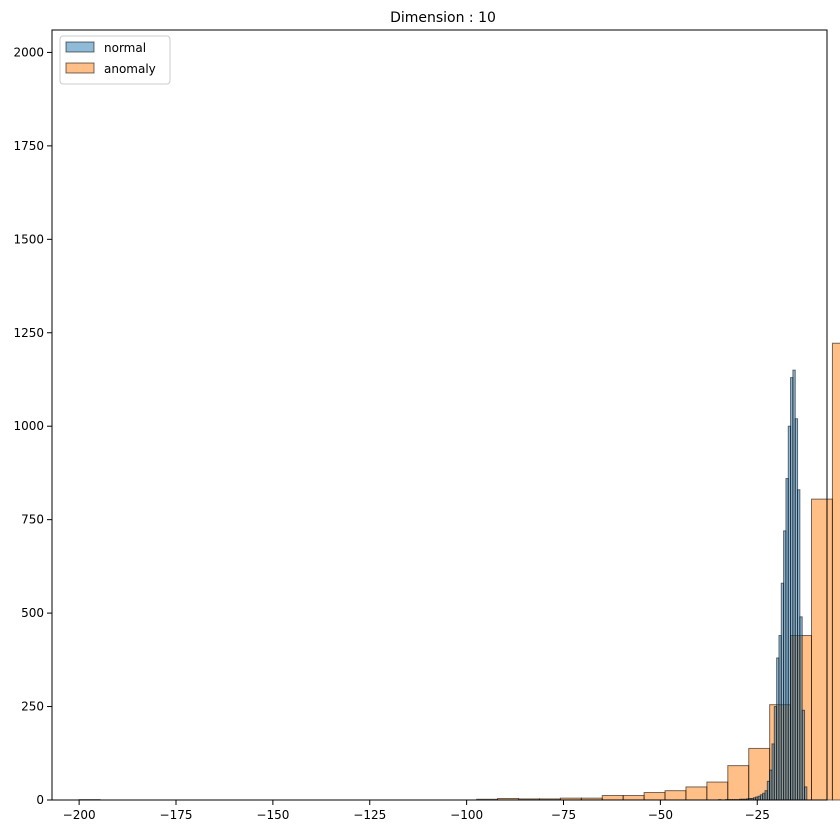 This screenshot has height=834, width=840. What do you see at coordinates (28, 333) in the screenshot?
I see `y-tick-label: 1250` at bounding box center [28, 333].